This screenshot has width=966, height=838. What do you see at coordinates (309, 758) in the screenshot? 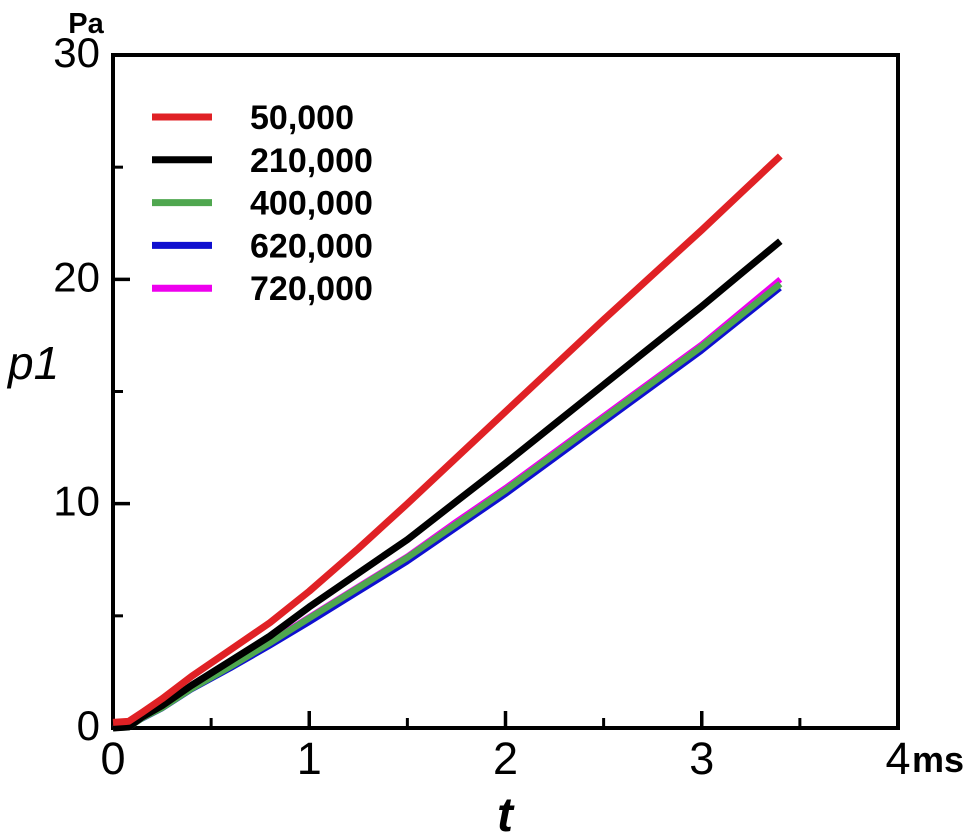
I see `x-tick-label: 1` at bounding box center [309, 758].